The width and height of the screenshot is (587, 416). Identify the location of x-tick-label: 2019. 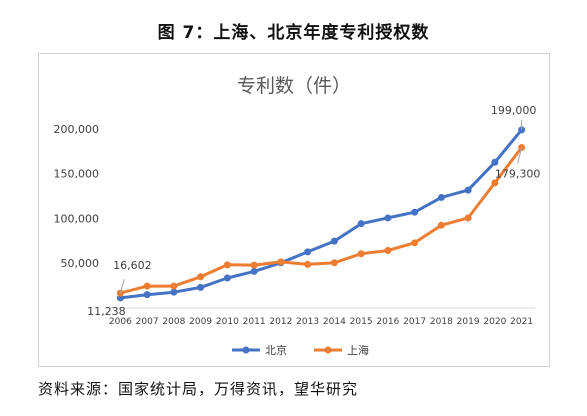
(468, 322).